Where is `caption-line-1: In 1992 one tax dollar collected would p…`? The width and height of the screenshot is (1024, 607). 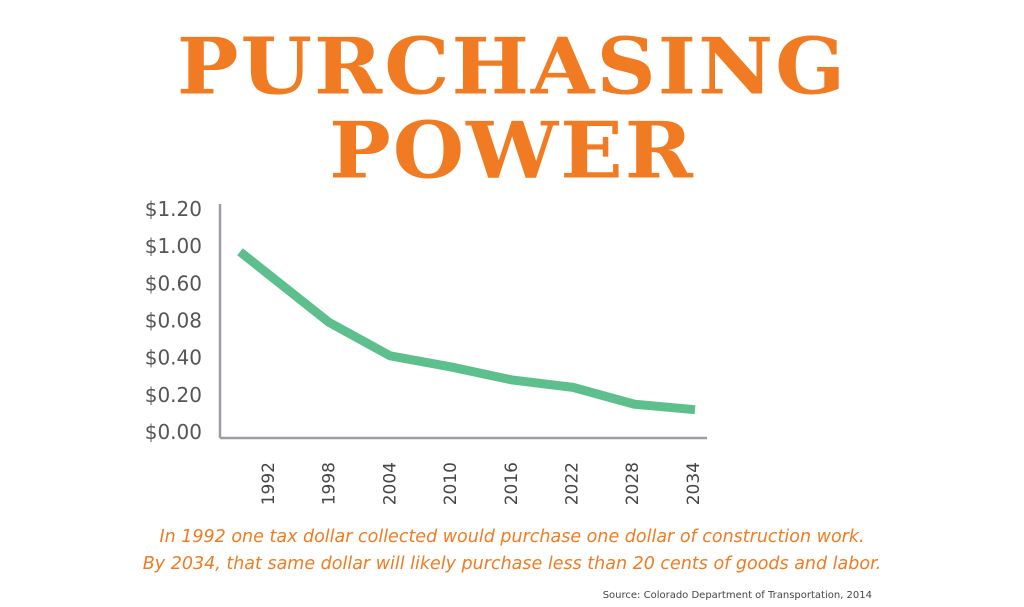 caption-line-1: In 1992 one tax dollar collected would p… is located at coordinates (512, 537).